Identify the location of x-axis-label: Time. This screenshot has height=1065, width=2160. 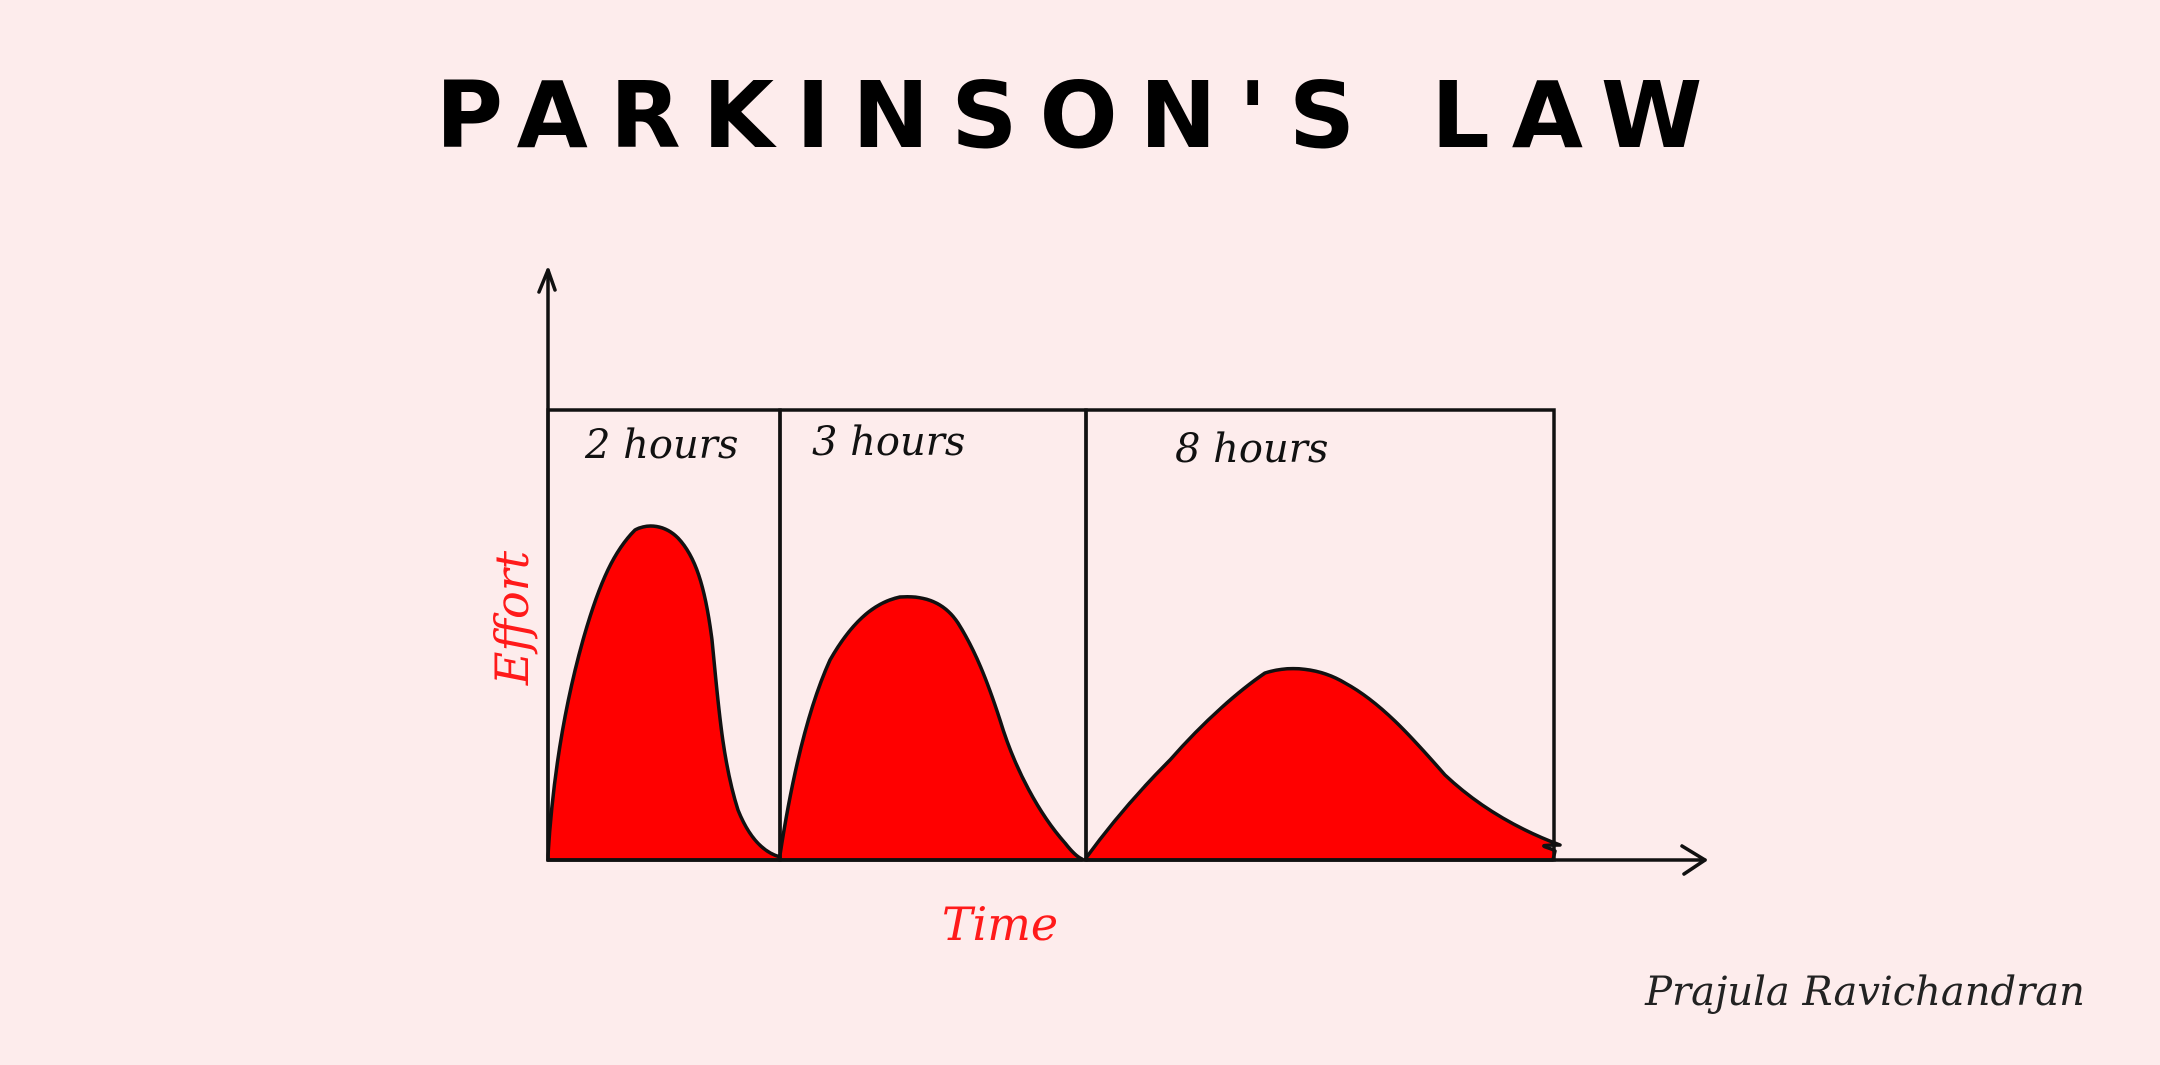
(1000, 924).